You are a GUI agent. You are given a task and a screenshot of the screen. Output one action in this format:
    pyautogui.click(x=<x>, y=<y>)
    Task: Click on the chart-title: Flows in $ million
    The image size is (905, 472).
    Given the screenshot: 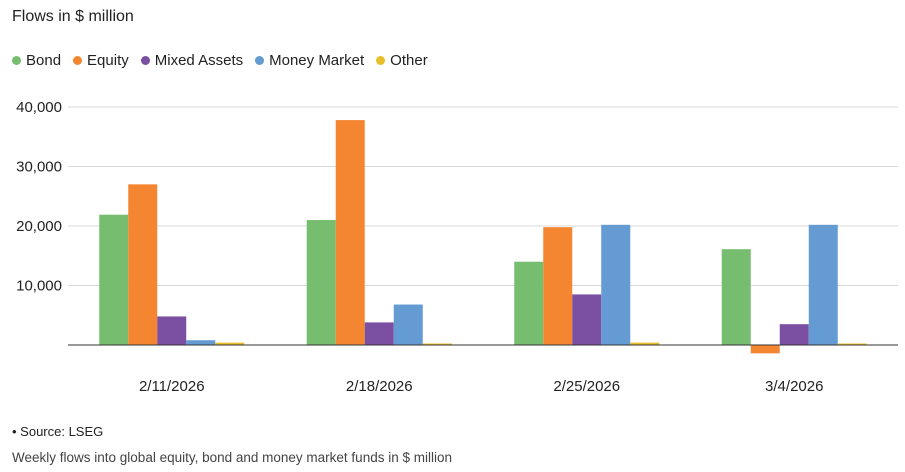 What is the action you would take?
    pyautogui.click(x=73, y=16)
    